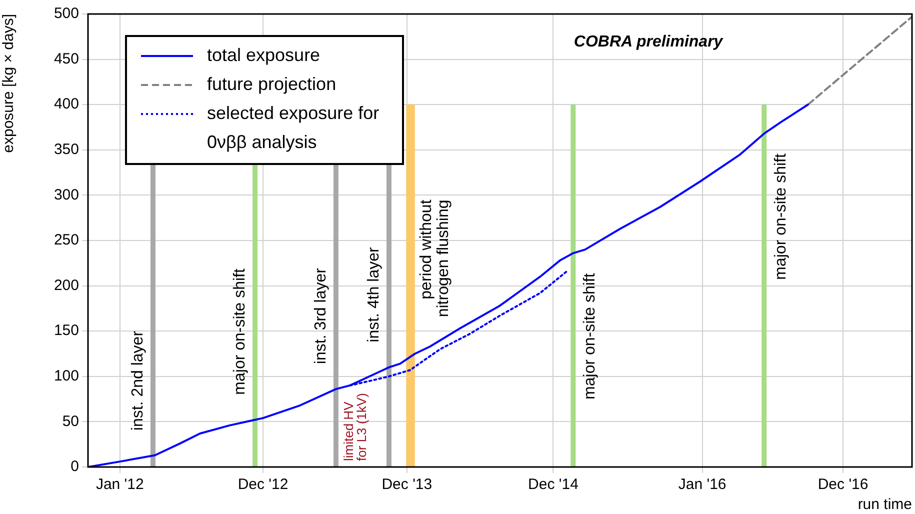 The width and height of the screenshot is (915, 514). I want to click on y-tick-label: 200, so click(66, 285).